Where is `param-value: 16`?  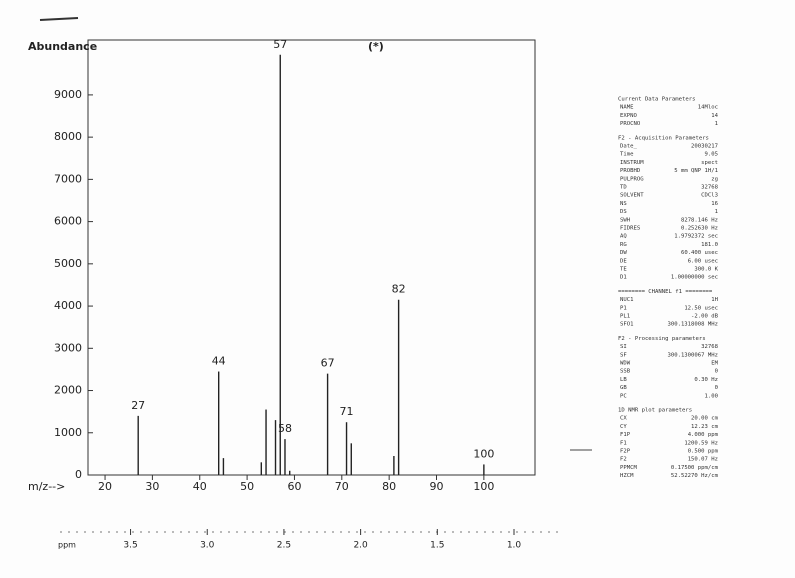 param-value: 16 is located at coordinates (714, 204).